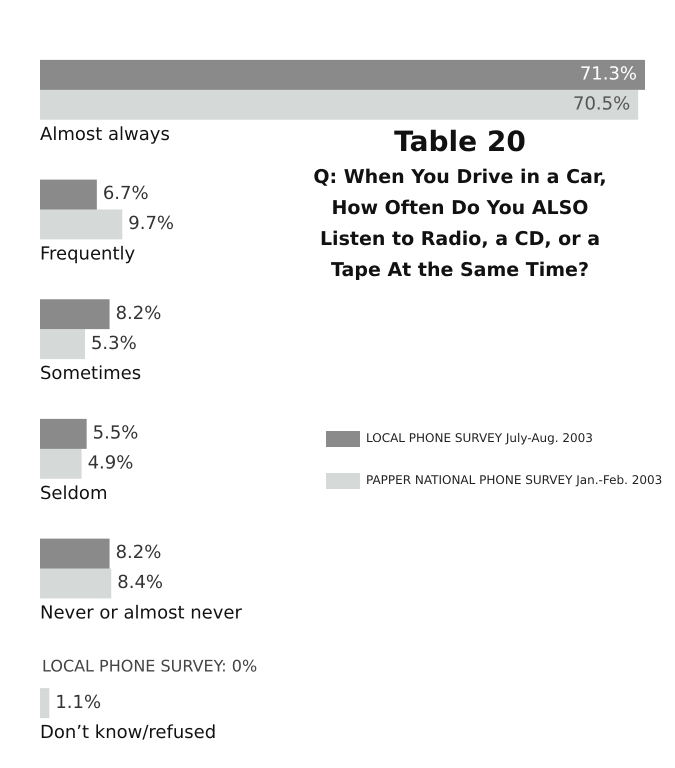  What do you see at coordinates (115, 433) in the screenshot?
I see `data-label: 5.5%` at bounding box center [115, 433].